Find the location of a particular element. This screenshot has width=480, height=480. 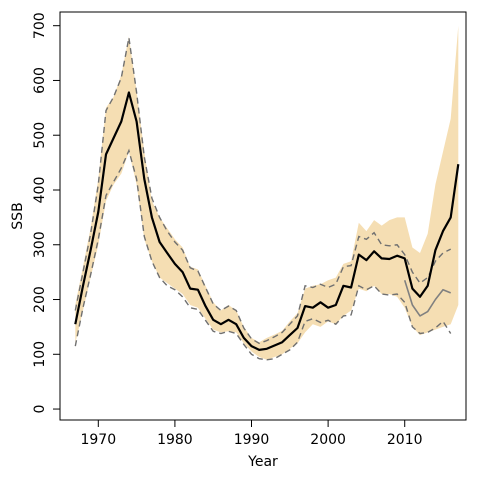

x-axis-title: Year is located at coordinates (262, 462).